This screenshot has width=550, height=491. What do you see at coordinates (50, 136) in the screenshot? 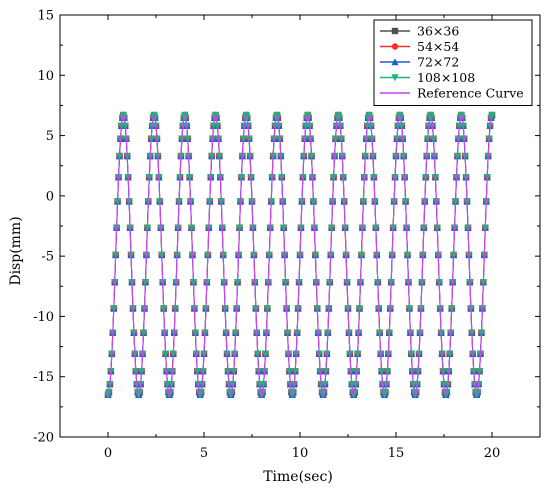
I see `y-tick-label: 5` at bounding box center [50, 136].